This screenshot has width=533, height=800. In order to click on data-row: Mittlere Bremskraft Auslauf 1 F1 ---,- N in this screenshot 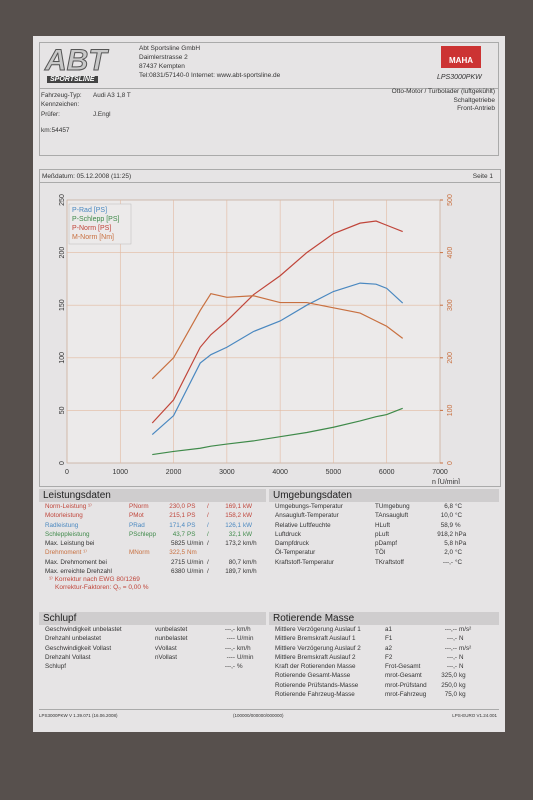, I will do `click(384, 638)`.